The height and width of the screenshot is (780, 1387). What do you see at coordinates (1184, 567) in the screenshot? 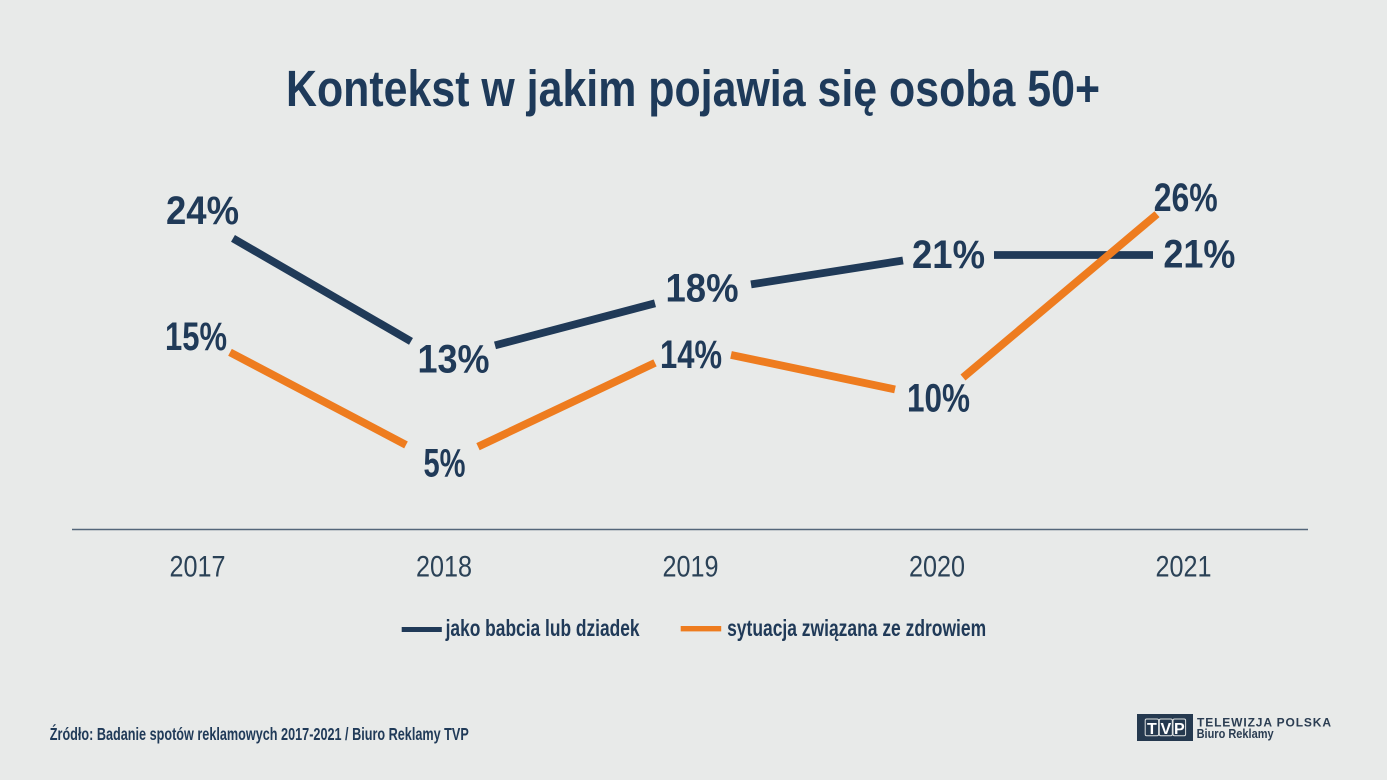
I see `svg-text: 2021` at bounding box center [1184, 567].